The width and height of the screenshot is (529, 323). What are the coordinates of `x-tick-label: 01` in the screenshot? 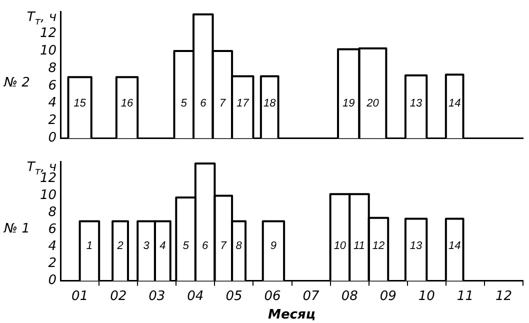 It's located at (80, 296).